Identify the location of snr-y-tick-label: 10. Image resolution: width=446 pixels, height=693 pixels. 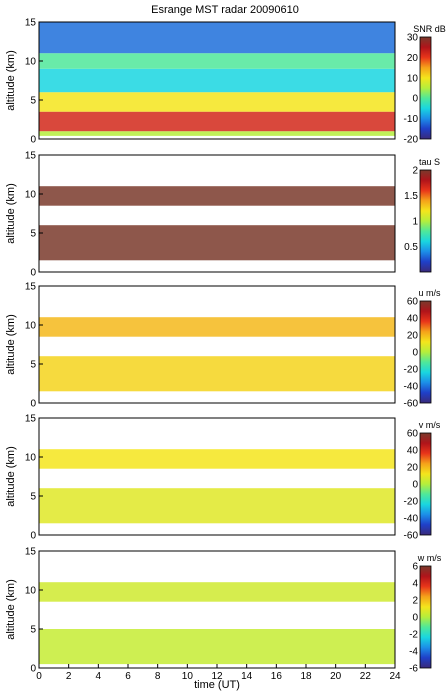
(31, 62).